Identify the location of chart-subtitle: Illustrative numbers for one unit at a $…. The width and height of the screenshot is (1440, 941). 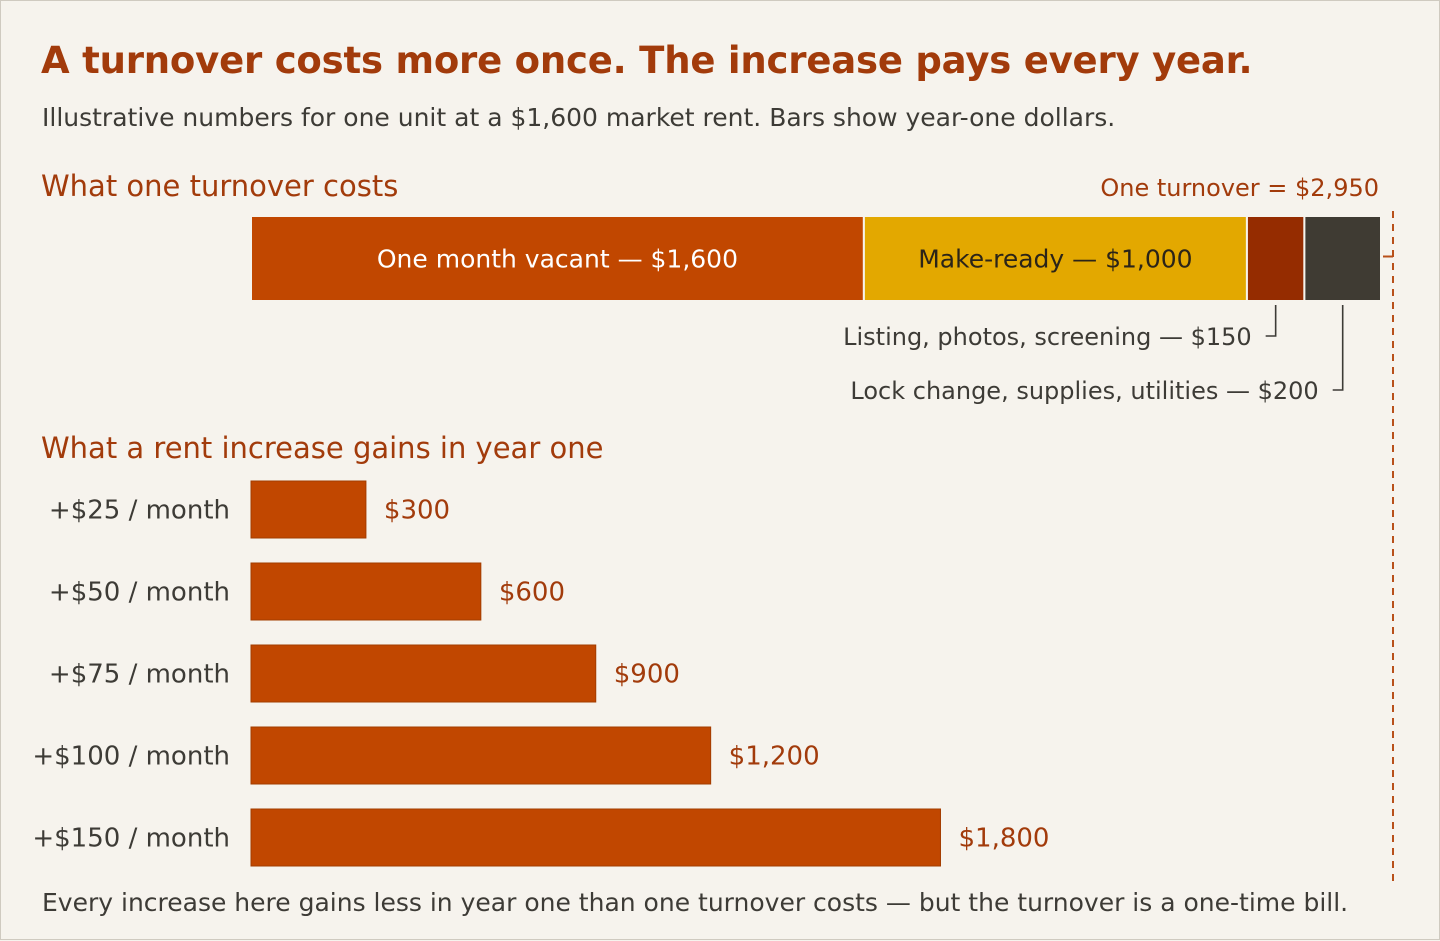
(579, 117).